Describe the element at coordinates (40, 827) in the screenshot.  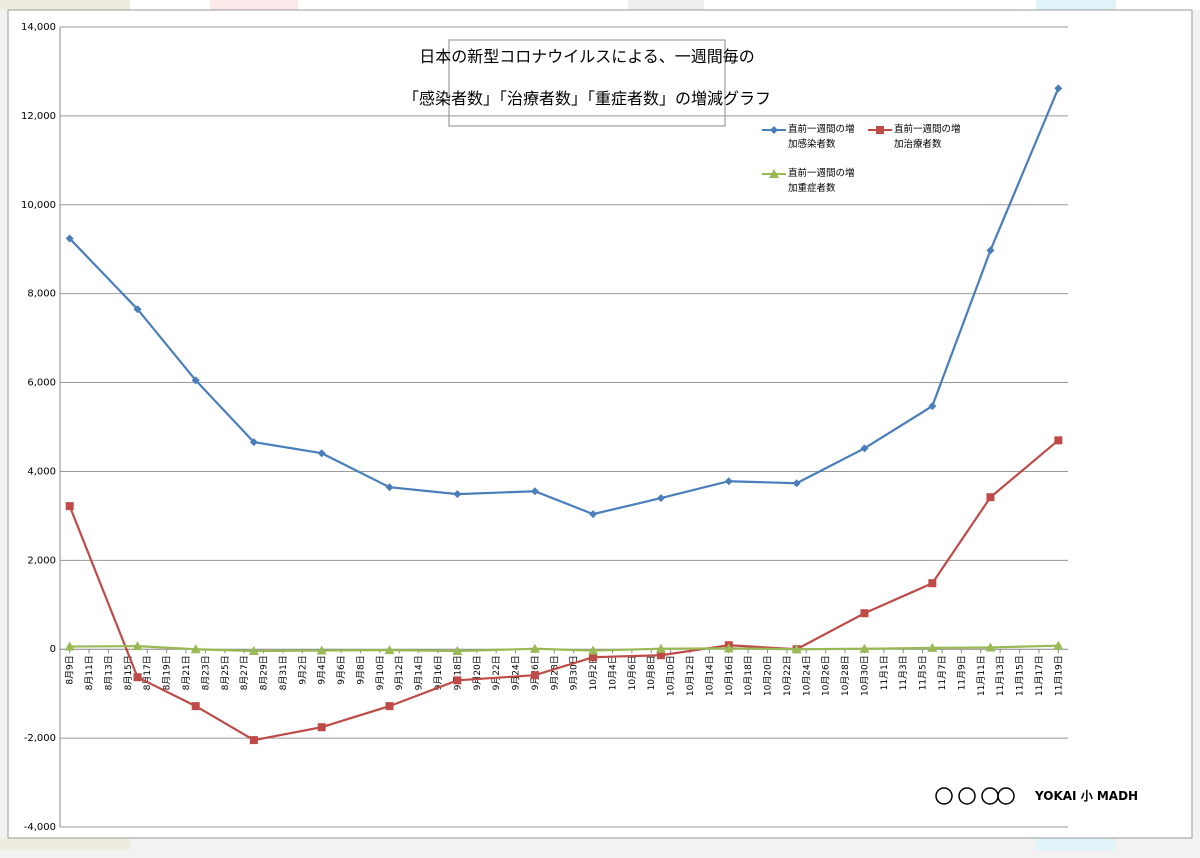
I see `y-tick-label: -4,000` at that location.